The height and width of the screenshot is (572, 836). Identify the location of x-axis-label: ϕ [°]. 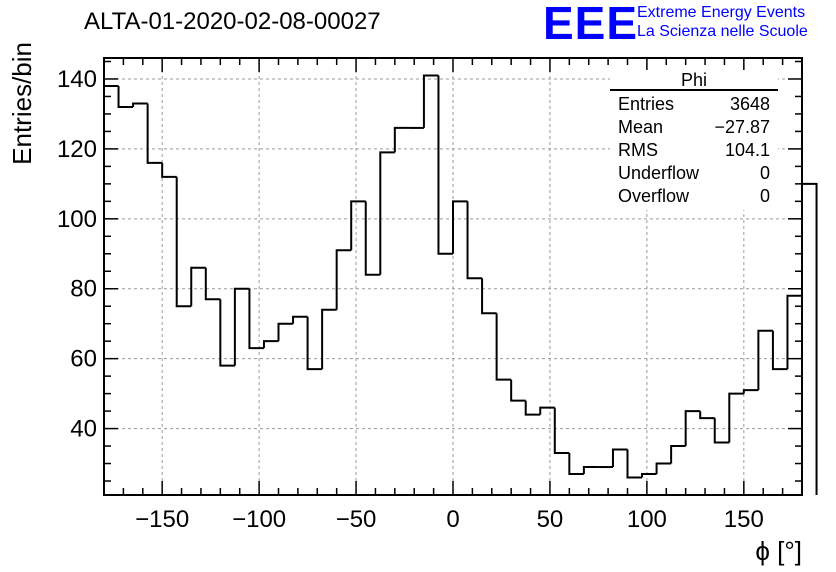
(778, 551).